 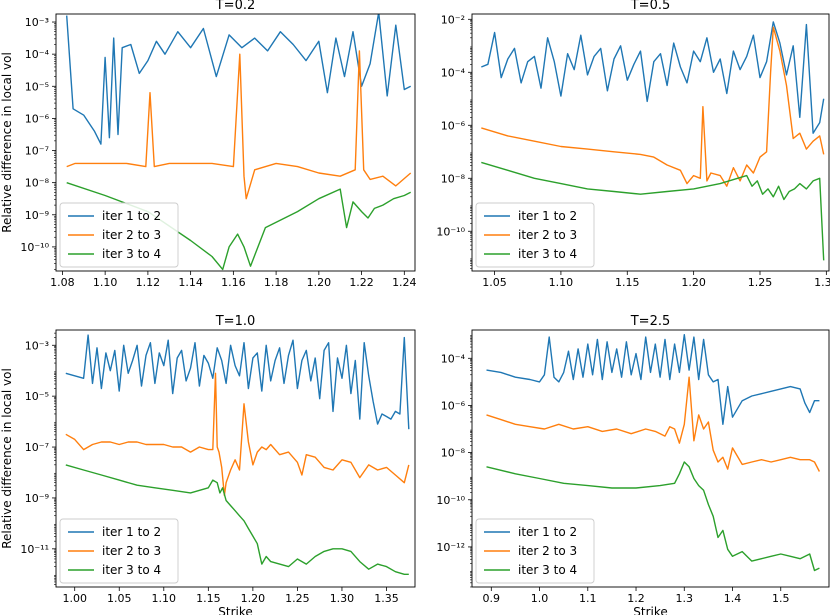 What do you see at coordinates (540, 598) in the screenshot?
I see `x-tick-label: 1.0` at bounding box center [540, 598].